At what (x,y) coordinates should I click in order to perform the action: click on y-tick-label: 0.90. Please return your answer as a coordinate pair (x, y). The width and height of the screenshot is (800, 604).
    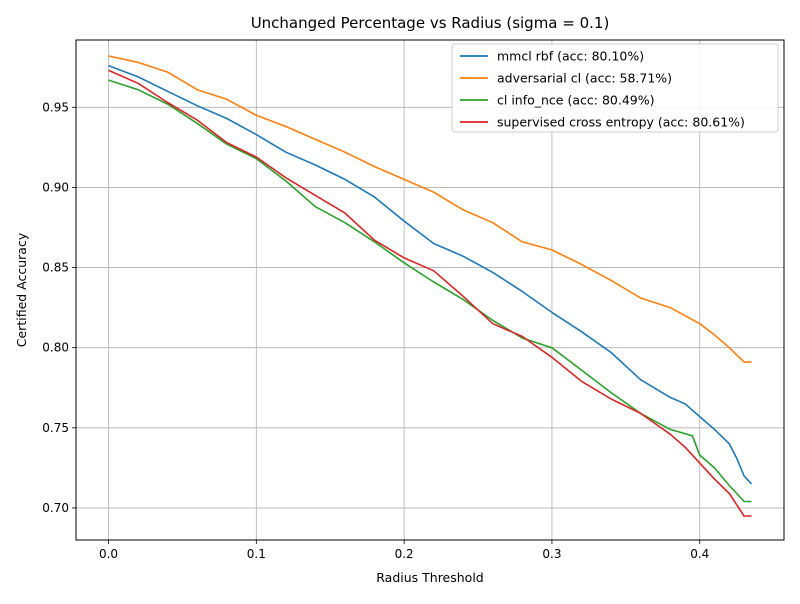
    Looking at the image, I should click on (55, 187).